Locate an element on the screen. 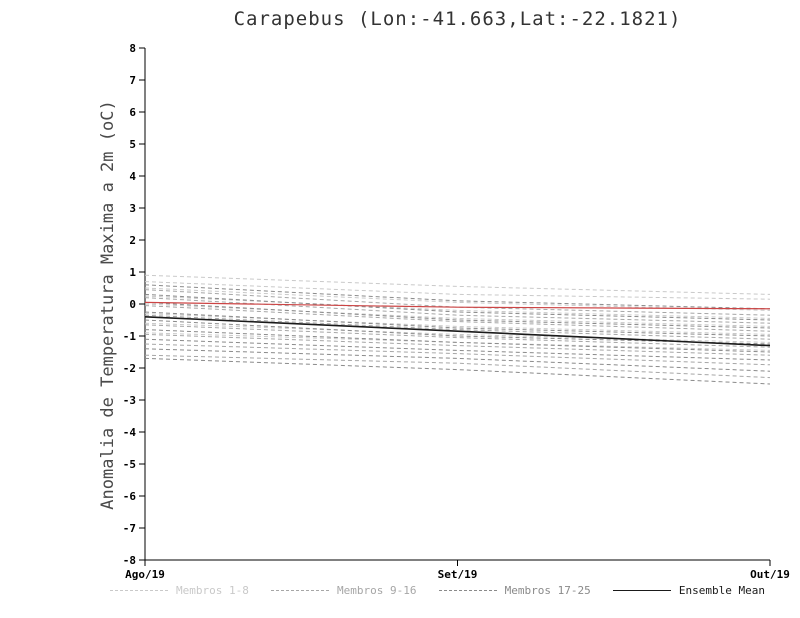 This screenshot has height=618, width=800. y-tick-label: -6 is located at coordinates (130, 496).